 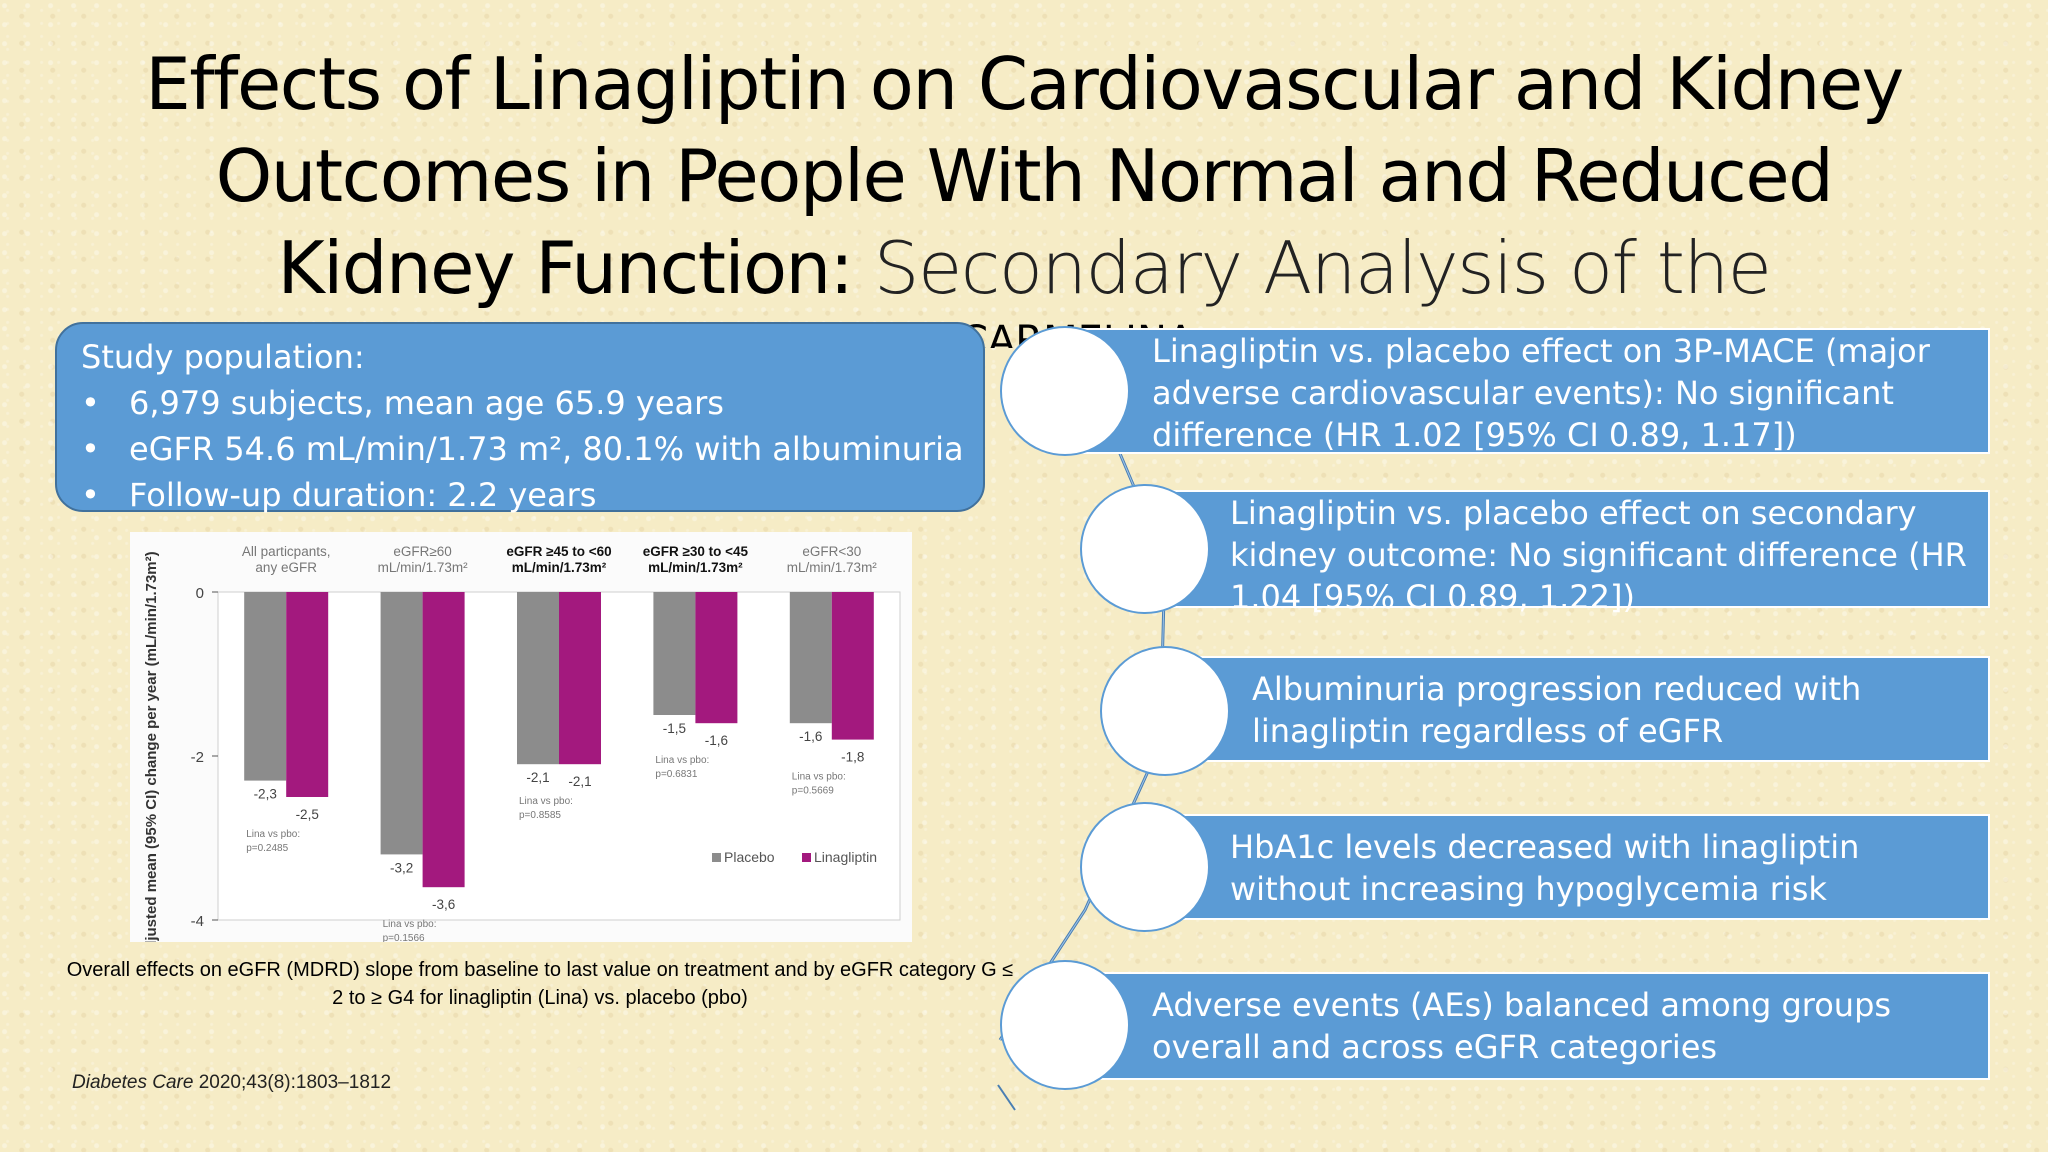 What do you see at coordinates (540, 815) in the screenshot?
I see `p-value-label: p=0.8585` at bounding box center [540, 815].